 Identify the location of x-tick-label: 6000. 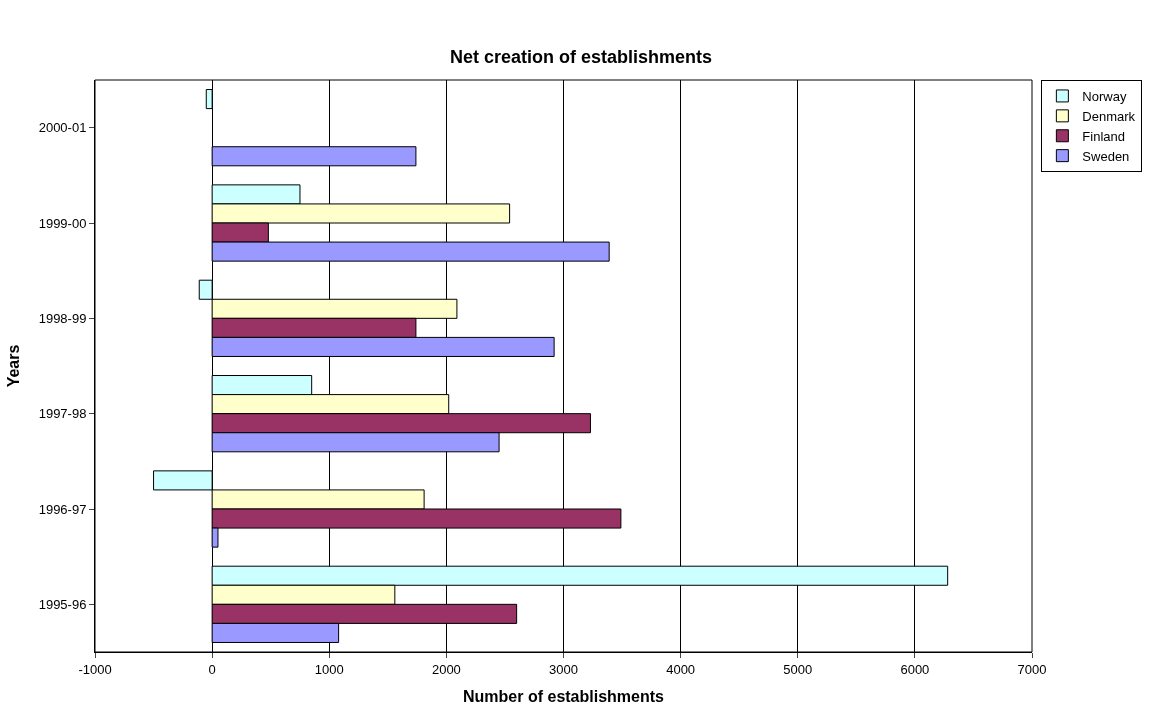
(915, 669).